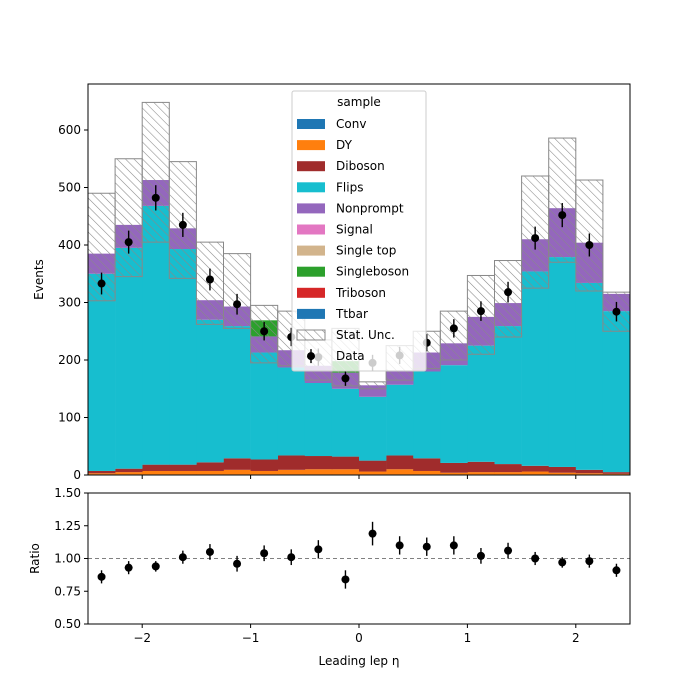  I want to click on ratio-axes-frame, so click(359, 558).